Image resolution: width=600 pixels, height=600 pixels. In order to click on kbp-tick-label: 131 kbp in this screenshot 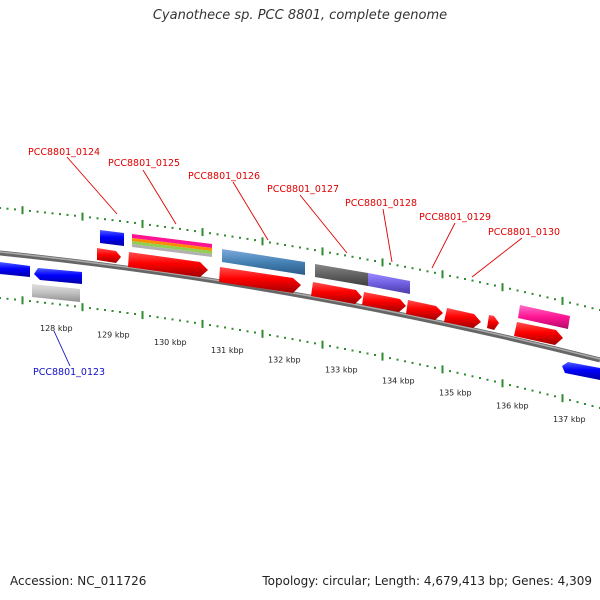, I will do `click(227, 350)`.